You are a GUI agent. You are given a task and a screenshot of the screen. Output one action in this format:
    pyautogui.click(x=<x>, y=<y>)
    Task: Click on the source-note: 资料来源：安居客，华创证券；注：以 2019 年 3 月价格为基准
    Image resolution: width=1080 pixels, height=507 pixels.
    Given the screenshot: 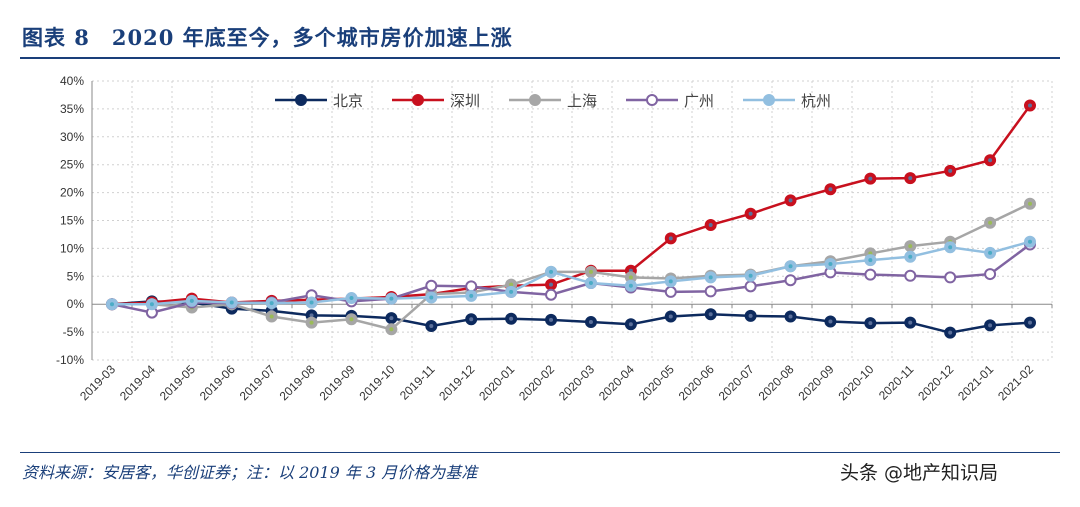 What is the action you would take?
    pyautogui.click(x=250, y=472)
    